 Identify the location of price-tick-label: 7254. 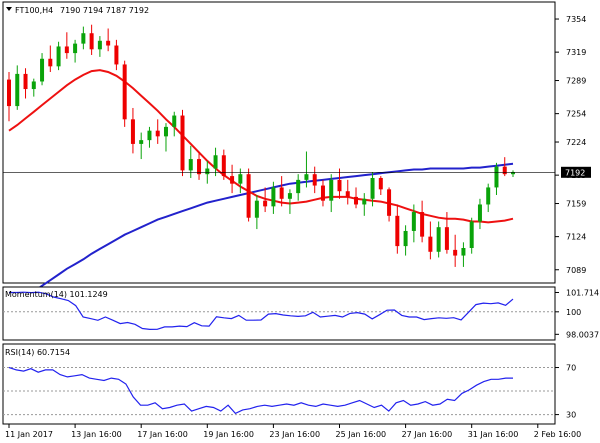
(576, 114).